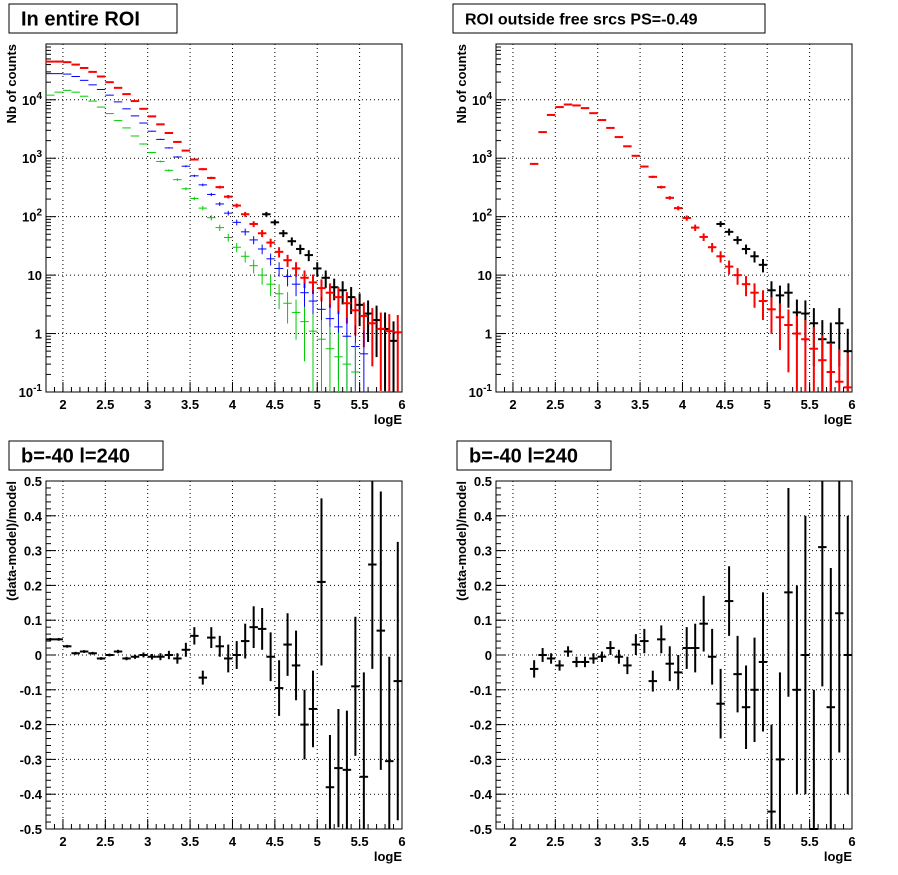 The width and height of the screenshot is (898, 875). Describe the element at coordinates (401, 841) in the screenshot. I see `x-tick-label: 6` at that location.